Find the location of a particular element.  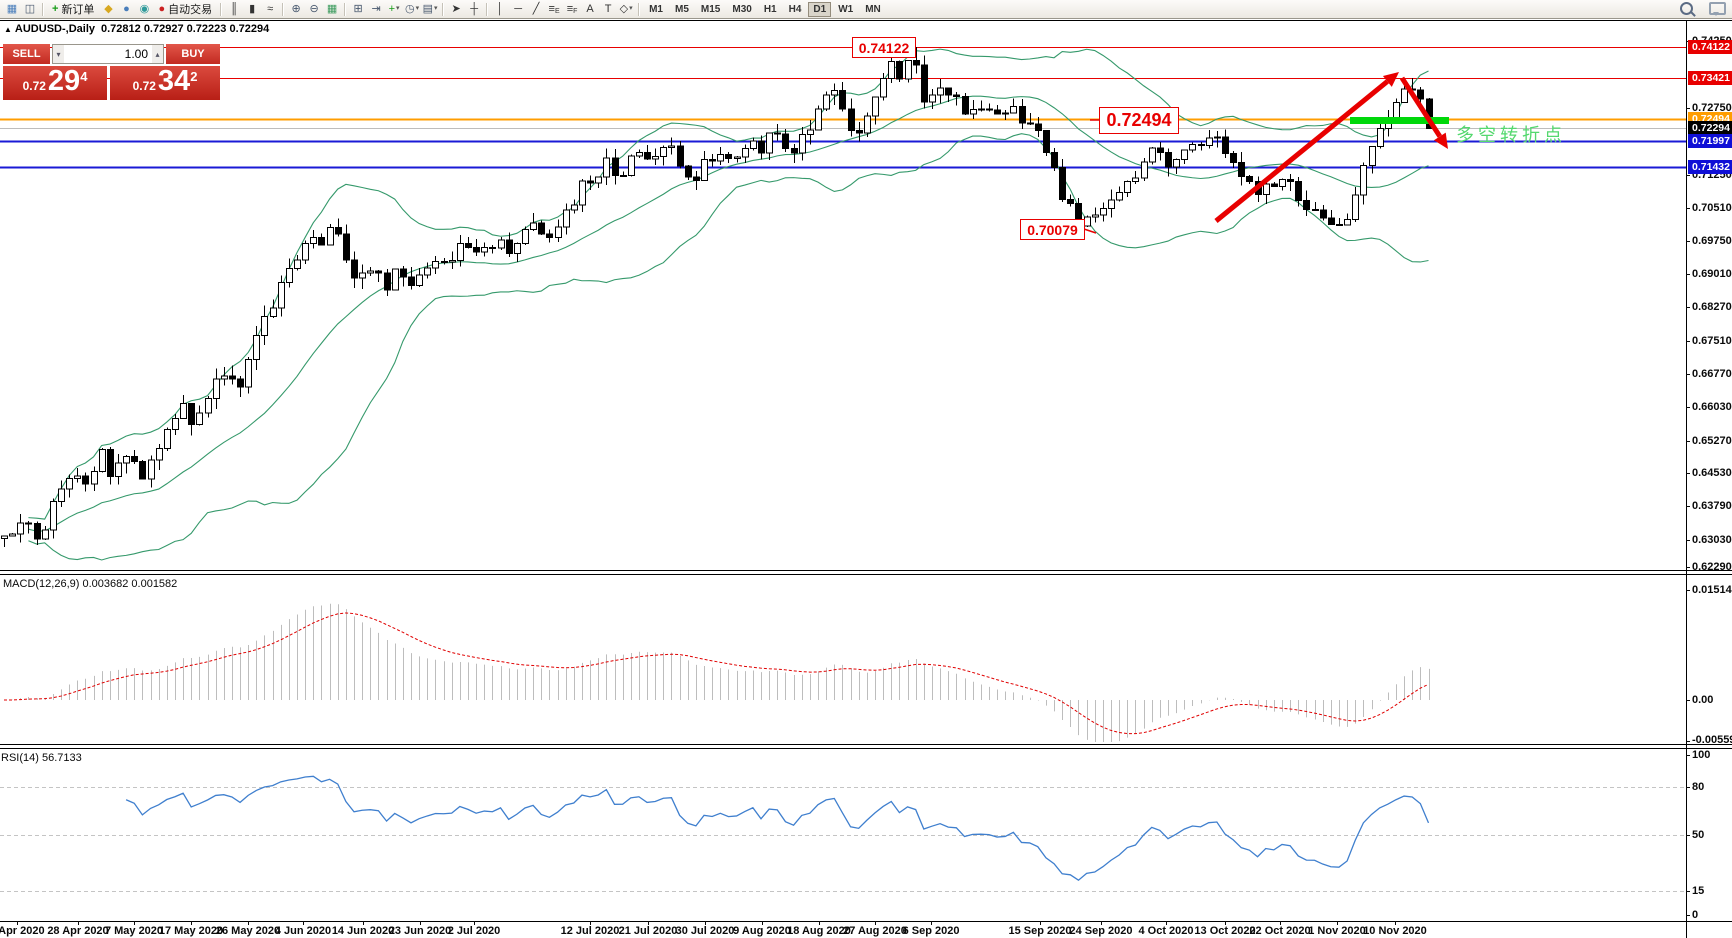

price-tick-label: 0.64530 is located at coordinates (1712, 473).